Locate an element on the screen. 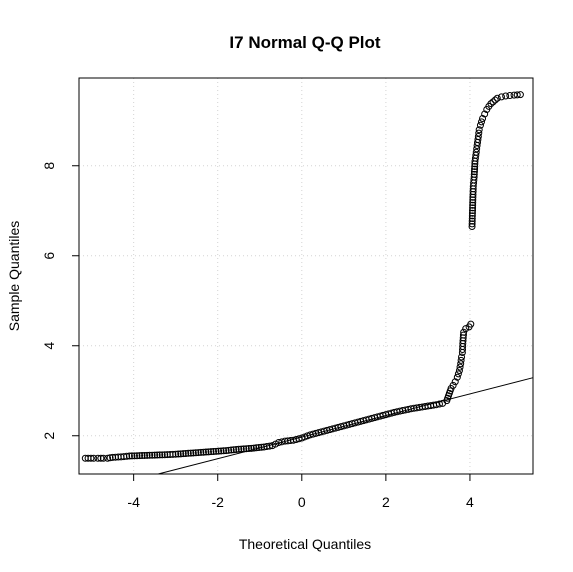 The width and height of the screenshot is (573, 572). reference-line-group is located at coordinates (346, 426).